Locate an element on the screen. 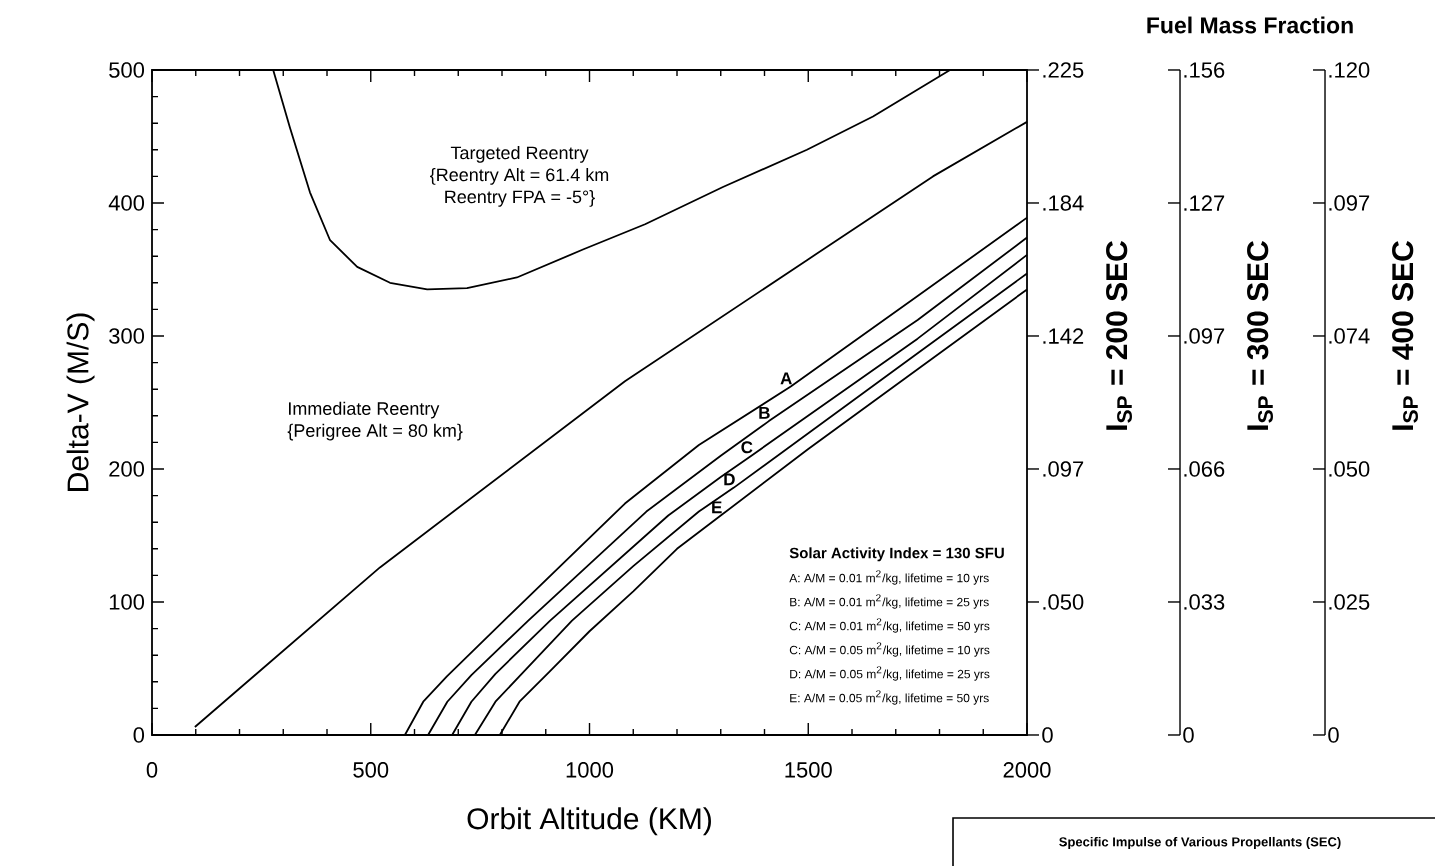 The width and height of the screenshot is (1435, 866). y-tick-label: 300 is located at coordinates (127, 336).